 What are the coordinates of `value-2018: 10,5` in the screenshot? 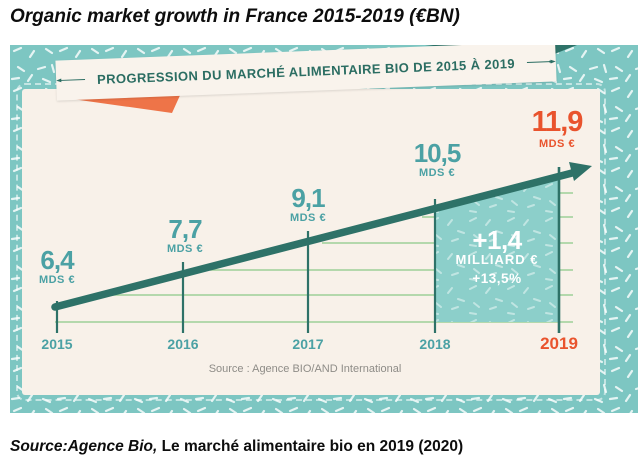 It's located at (437, 153).